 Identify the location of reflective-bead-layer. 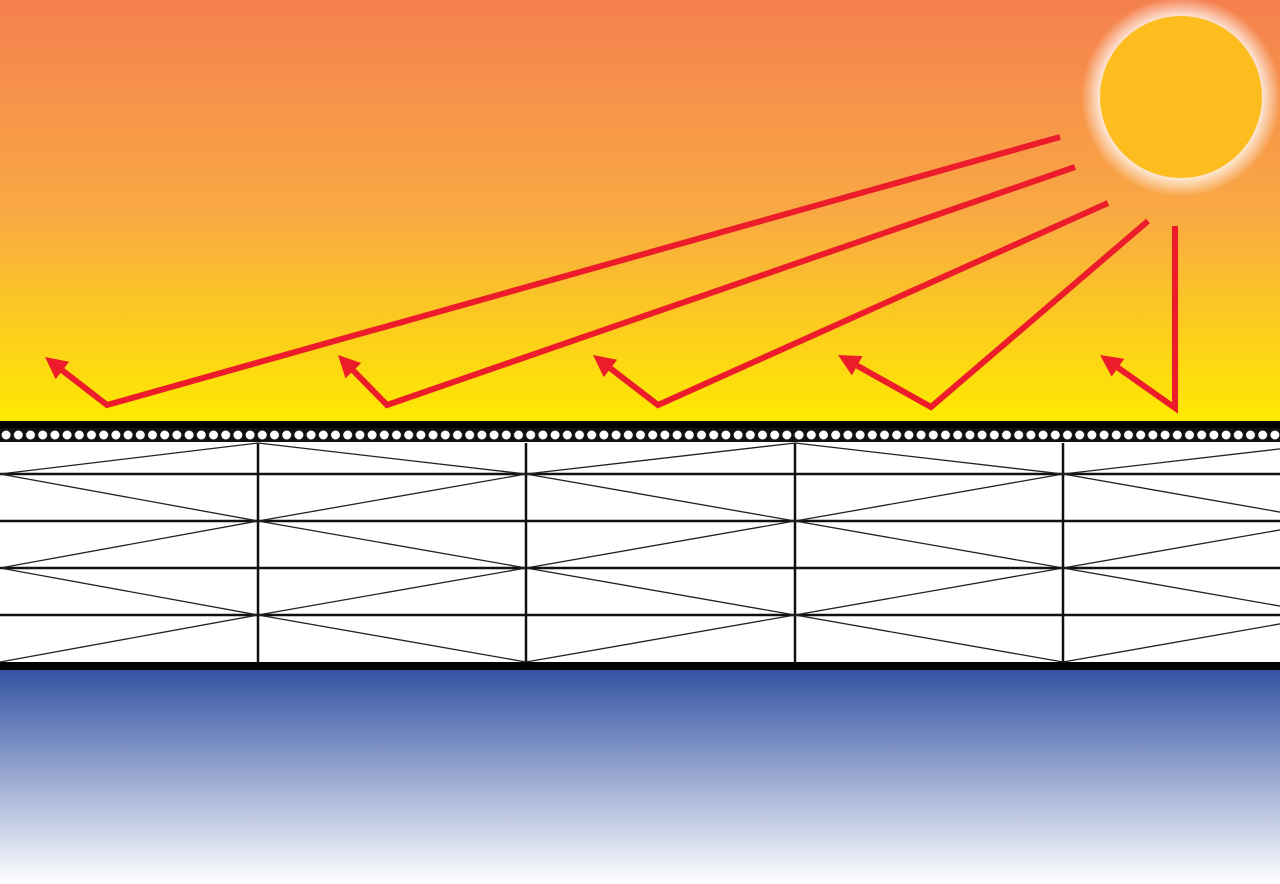
(640, 435).